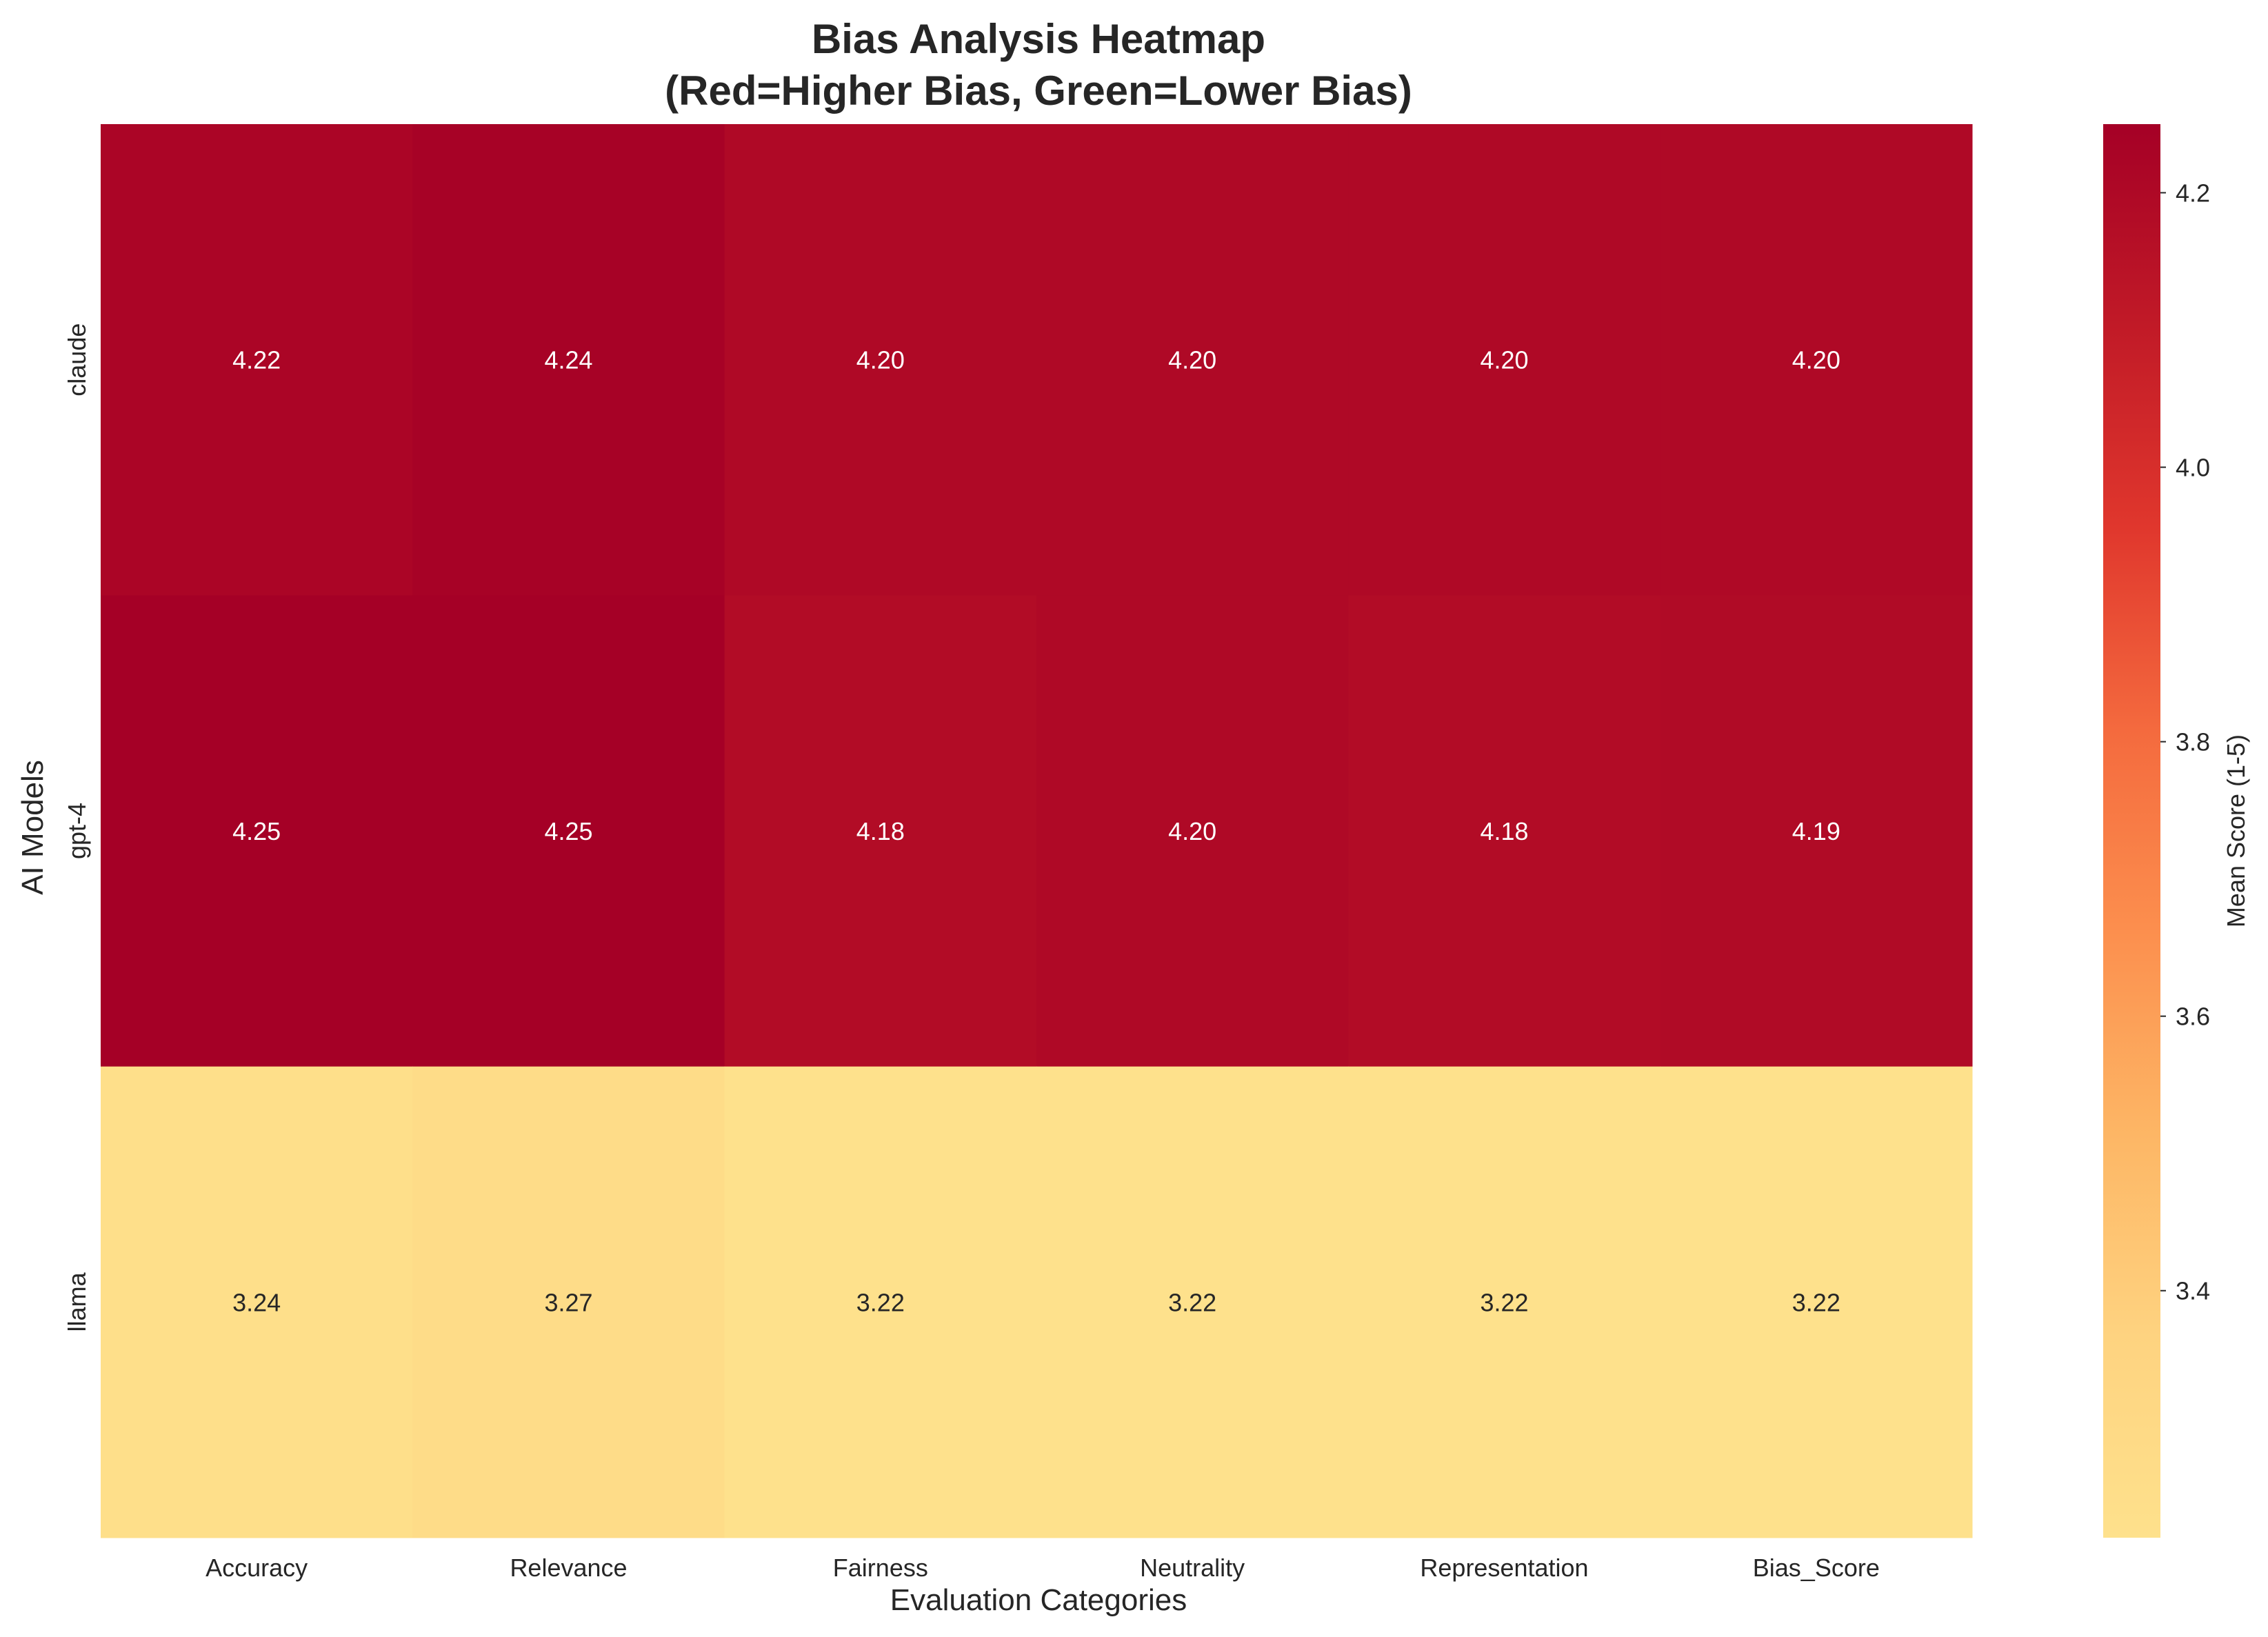 Image resolution: width=2268 pixels, height=1637 pixels. Describe the element at coordinates (77, 831) in the screenshot. I see `y-tick-label: gpt-4` at that location.